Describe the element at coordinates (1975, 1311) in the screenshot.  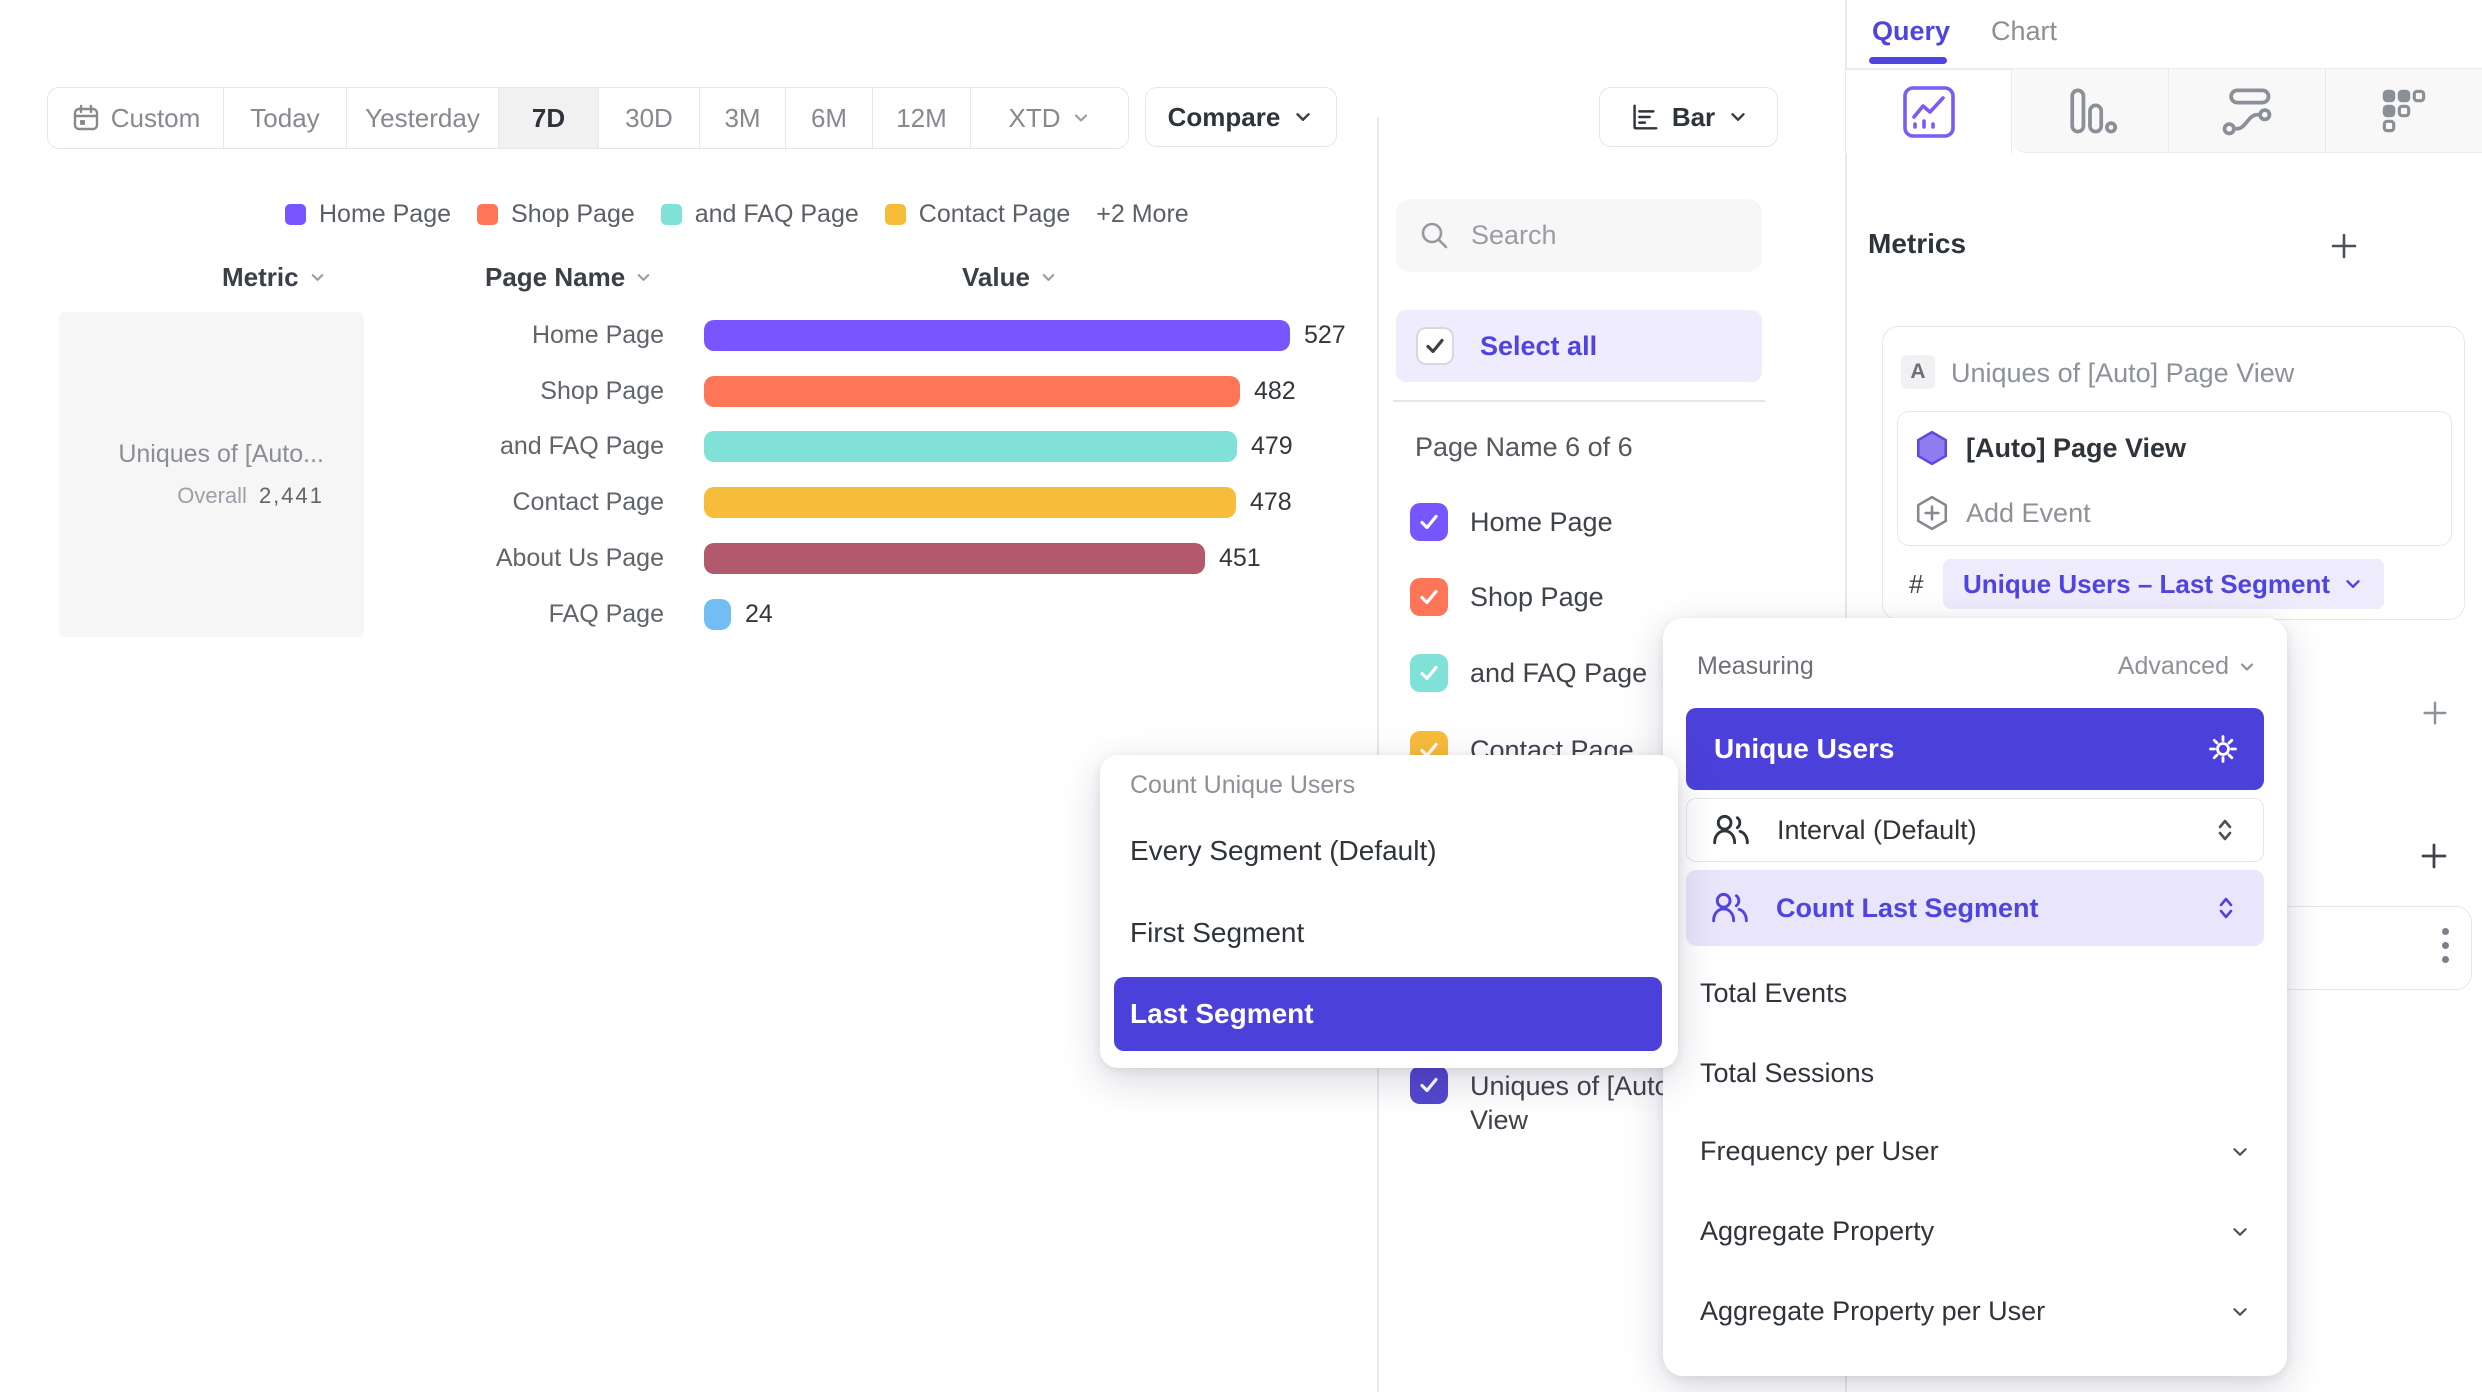
I see `option-aggregate-property-per-user: Aggregate Property per User` at that location.